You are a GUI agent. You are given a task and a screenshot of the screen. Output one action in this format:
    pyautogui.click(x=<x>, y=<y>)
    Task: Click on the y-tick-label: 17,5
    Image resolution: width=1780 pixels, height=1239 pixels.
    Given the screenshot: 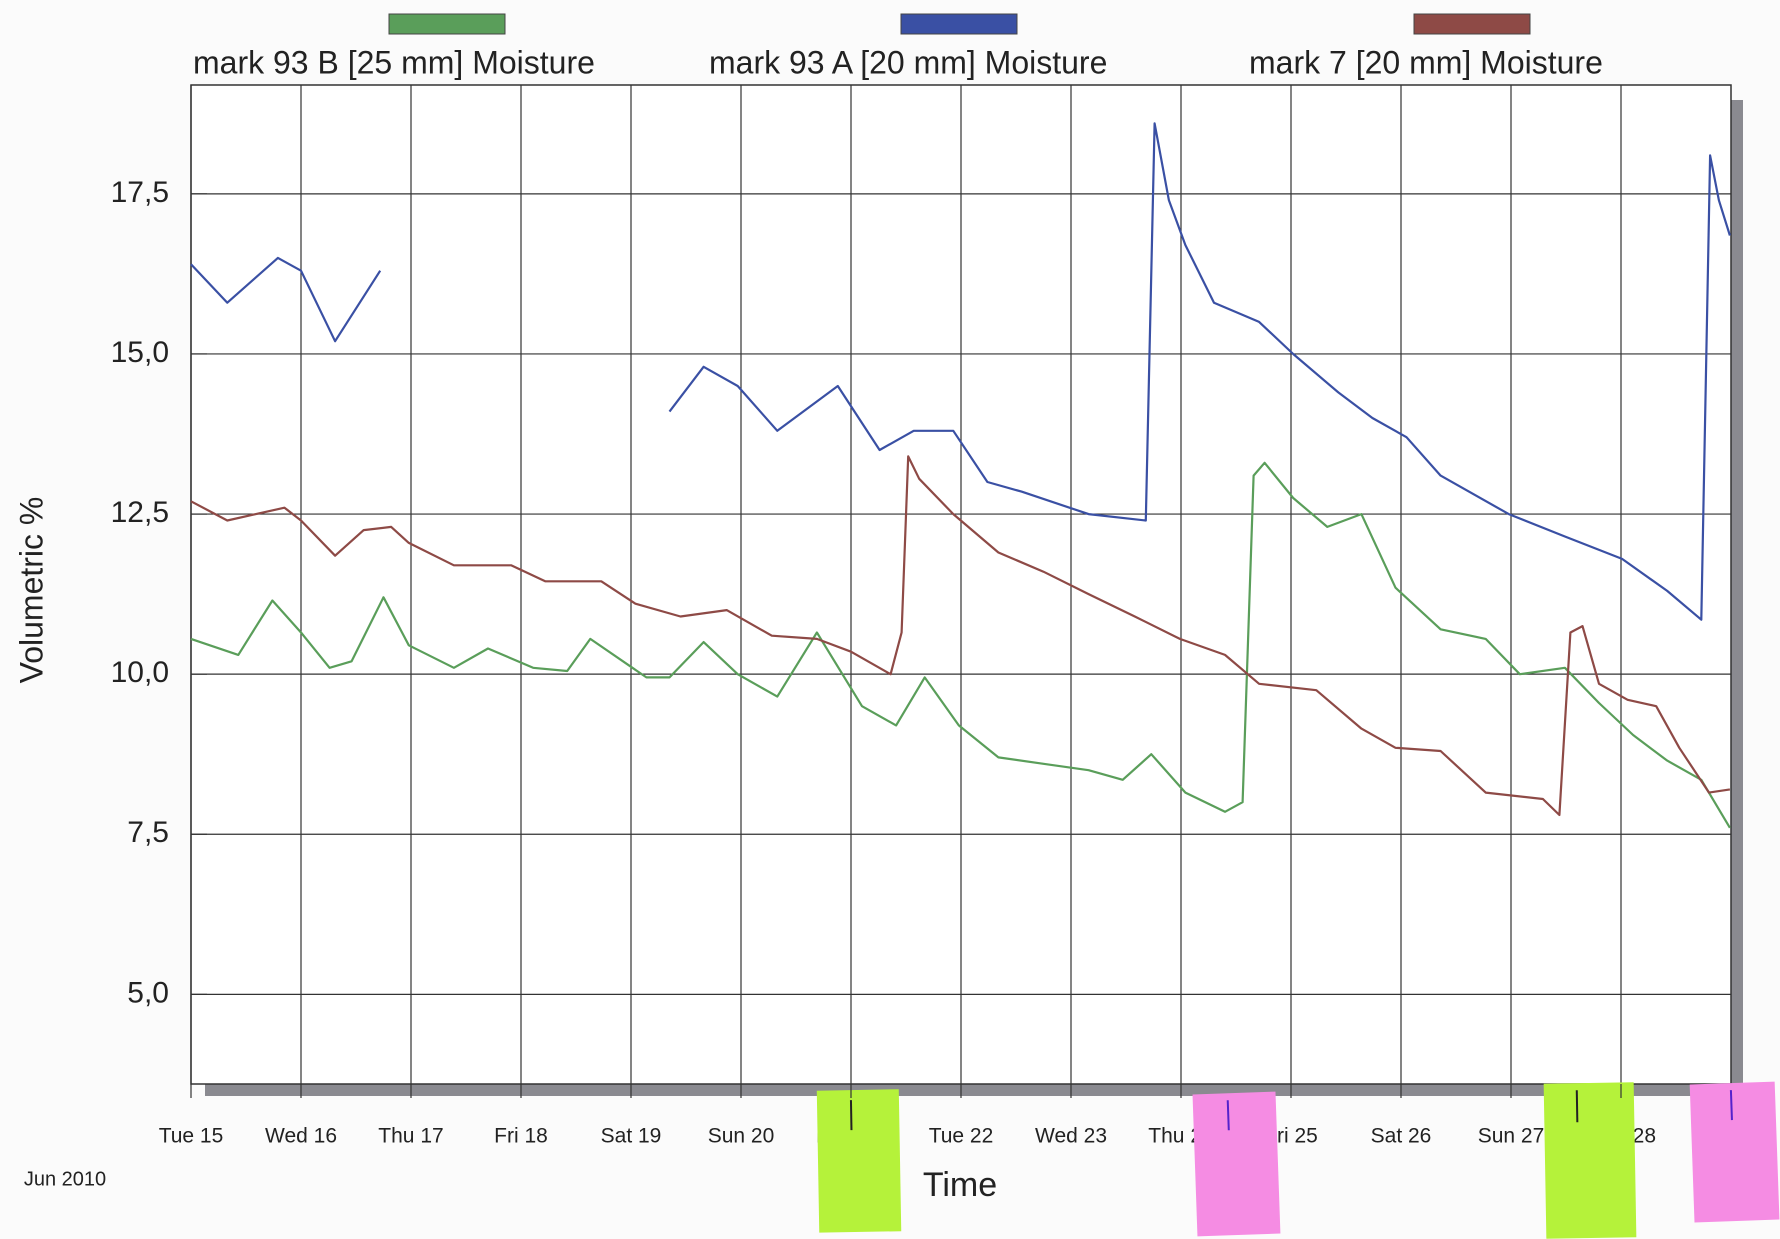 What is the action you would take?
    pyautogui.click(x=140, y=192)
    